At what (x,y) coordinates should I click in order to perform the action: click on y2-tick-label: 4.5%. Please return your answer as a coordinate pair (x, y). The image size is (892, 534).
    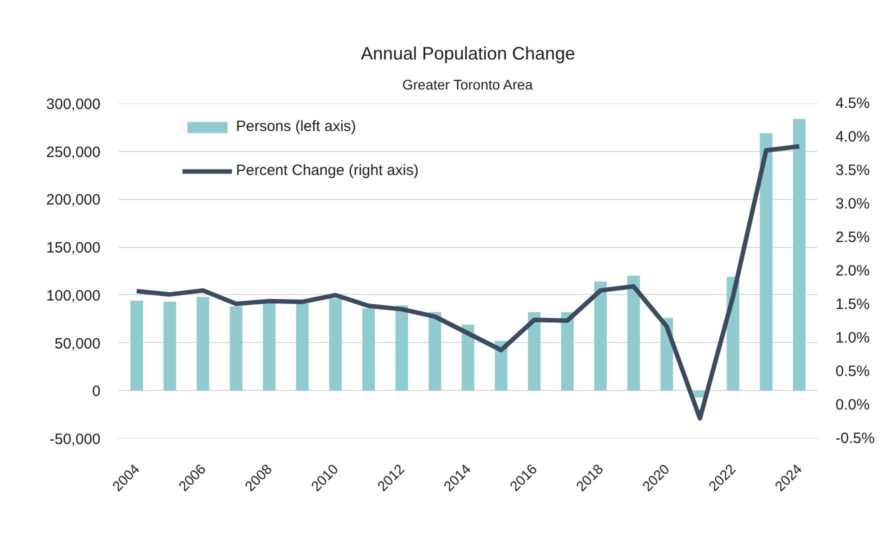
    Looking at the image, I should click on (853, 103).